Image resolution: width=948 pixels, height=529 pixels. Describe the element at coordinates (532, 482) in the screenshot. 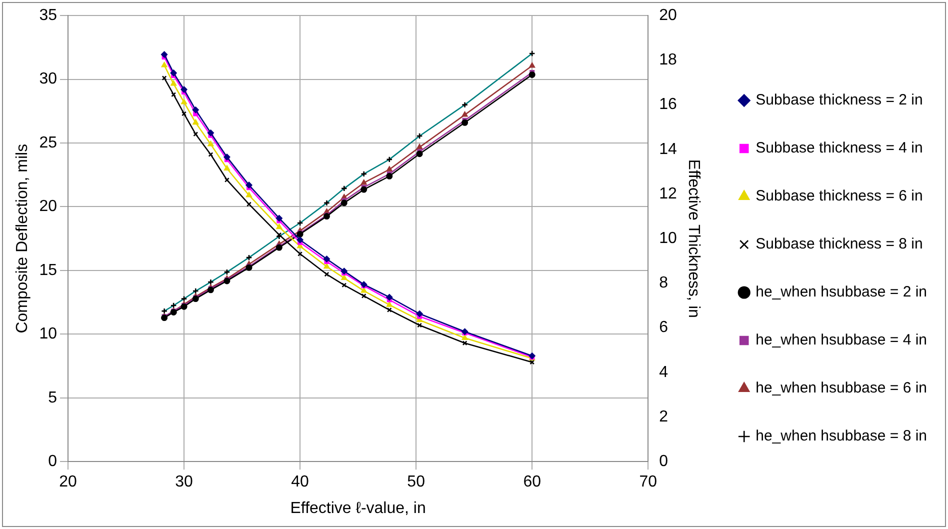

I see `x-tick-label: 60` at that location.